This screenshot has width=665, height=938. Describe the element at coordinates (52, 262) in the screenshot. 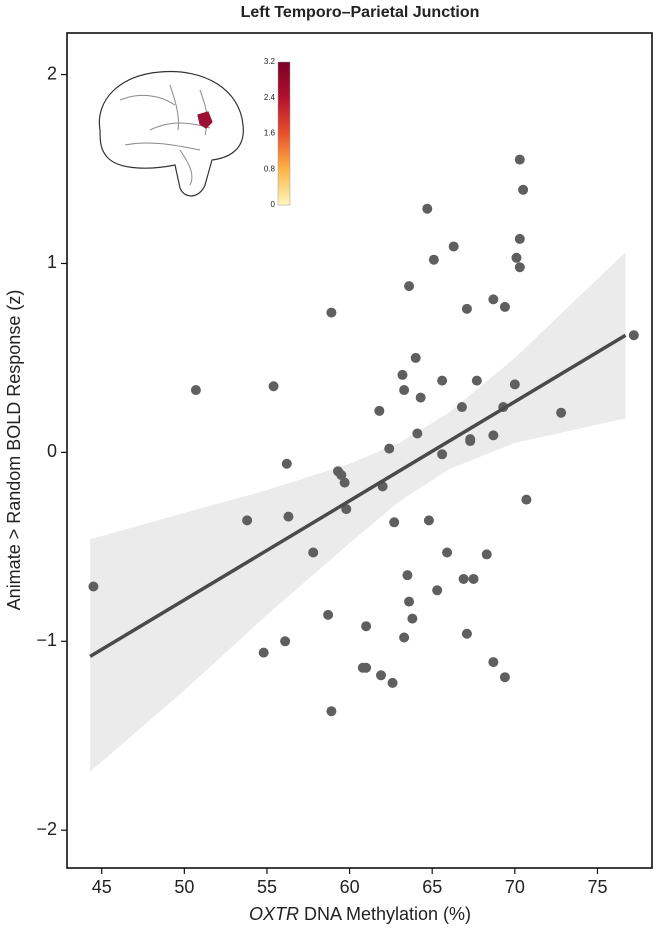

I see `y-tick-label: 1` at that location.